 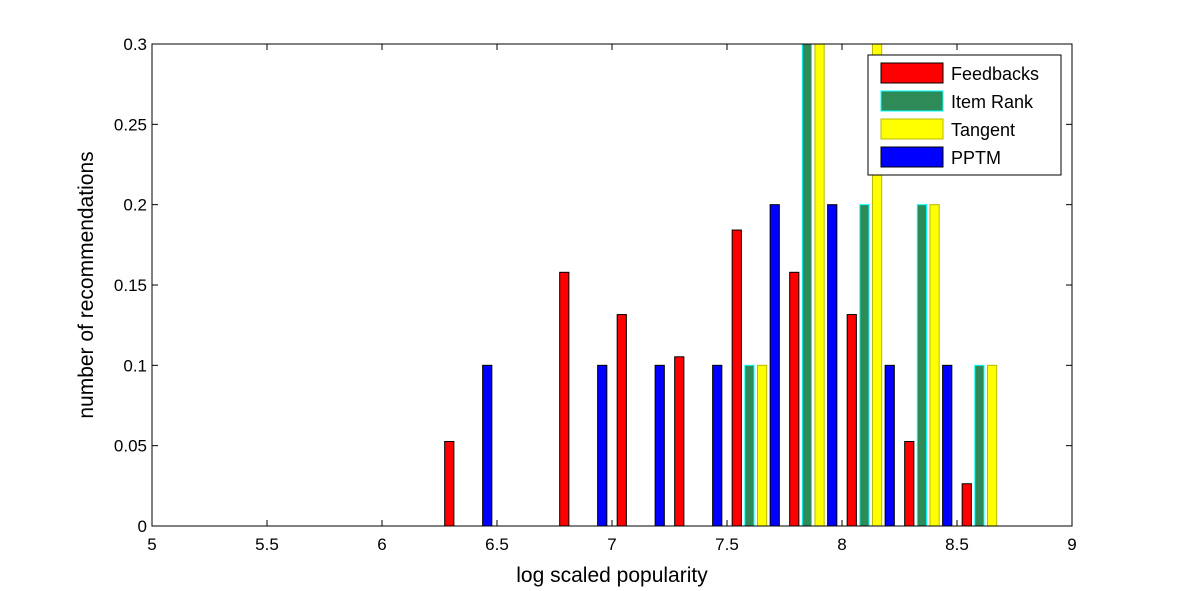 I want to click on y-tick-label: 0.05, so click(x=130, y=446).